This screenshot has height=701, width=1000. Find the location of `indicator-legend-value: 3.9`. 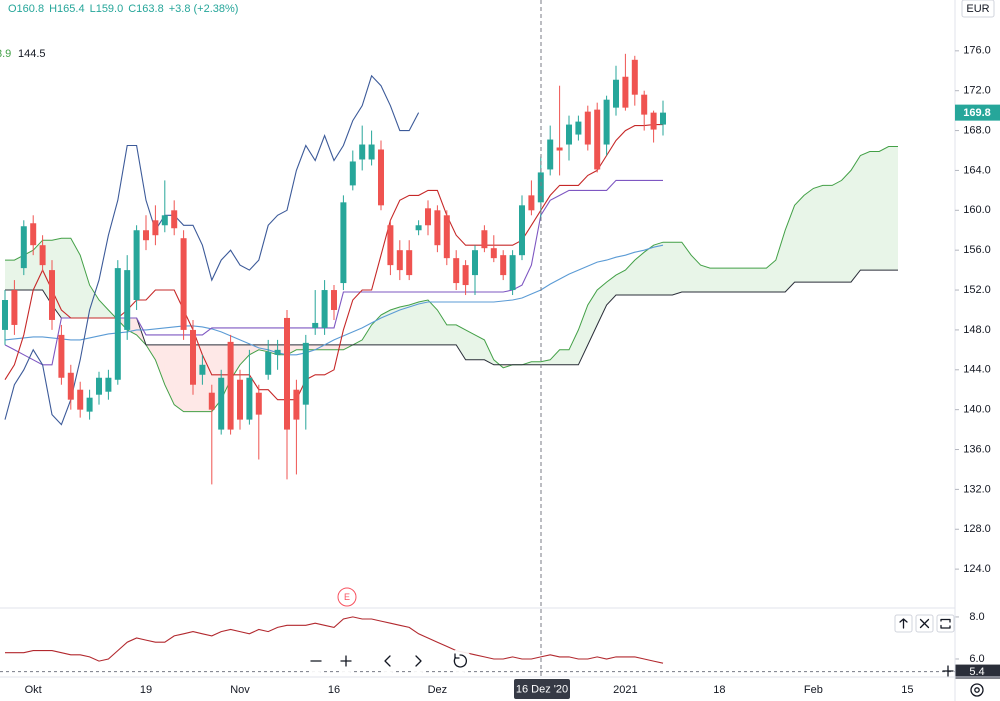

indicator-legend-value: 3.9 is located at coordinates (5, 54).